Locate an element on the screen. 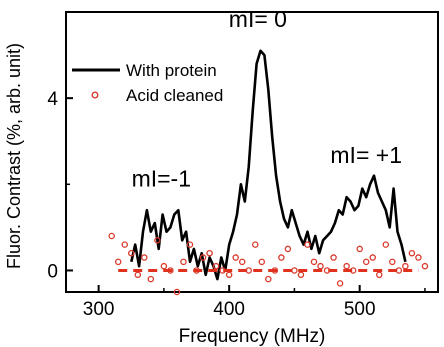 This screenshot has width=444, height=347. annotation-label-1: mI=-1 is located at coordinates (161, 178).